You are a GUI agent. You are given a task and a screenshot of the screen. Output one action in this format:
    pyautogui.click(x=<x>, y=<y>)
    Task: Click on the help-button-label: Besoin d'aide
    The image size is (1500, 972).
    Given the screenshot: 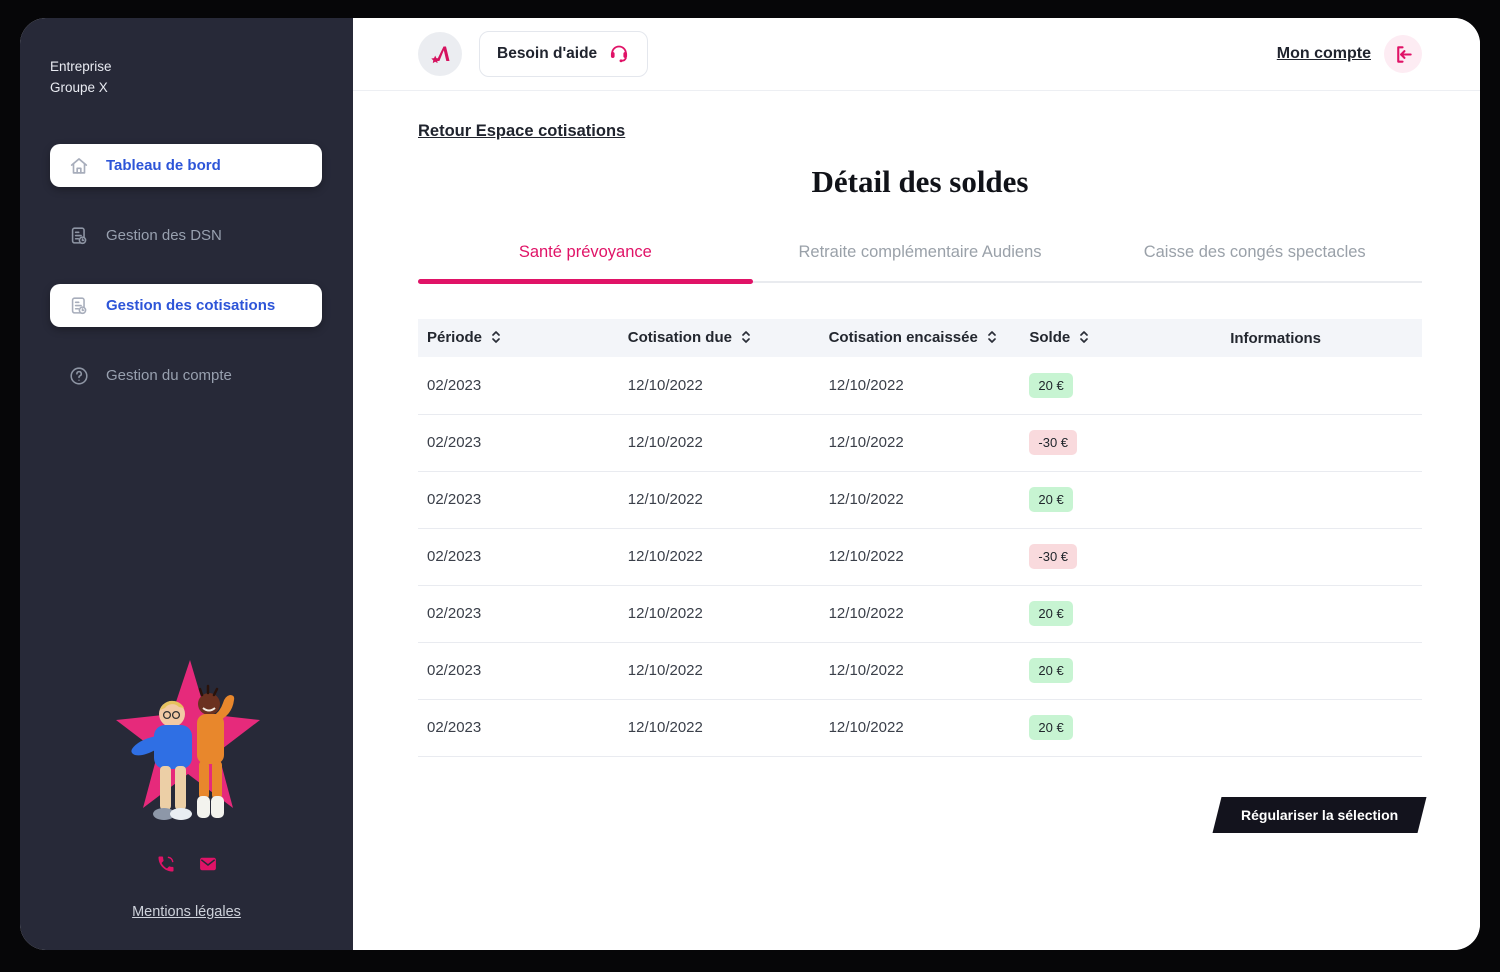 What is the action you would take?
    pyautogui.click(x=547, y=53)
    